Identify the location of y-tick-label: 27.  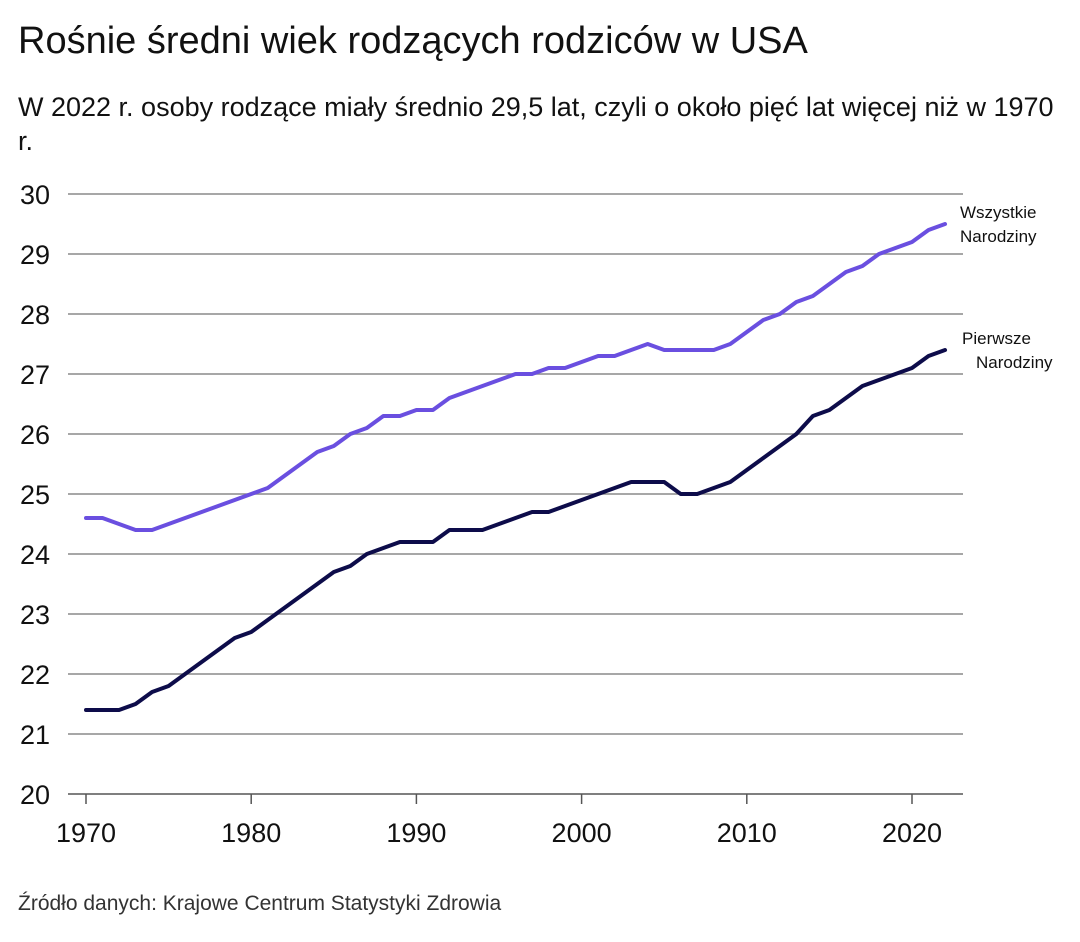
(35, 375).